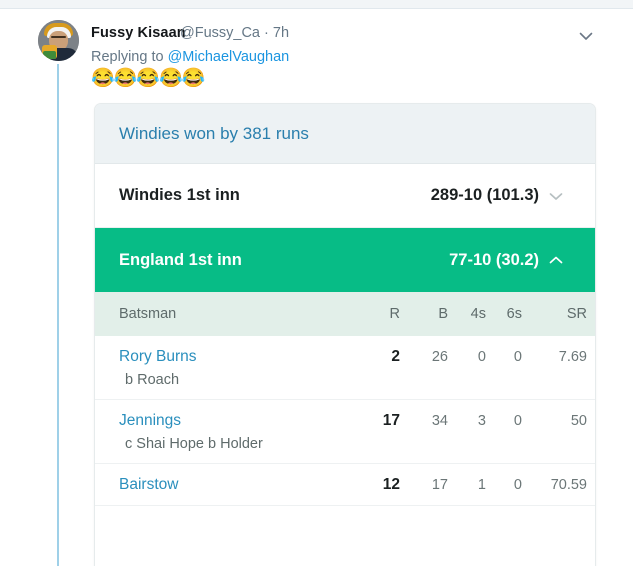 The width and height of the screenshot is (633, 566). I want to click on table-row: Rory Burns 2 26 0 0 7.69 b Roach, so click(345, 368).